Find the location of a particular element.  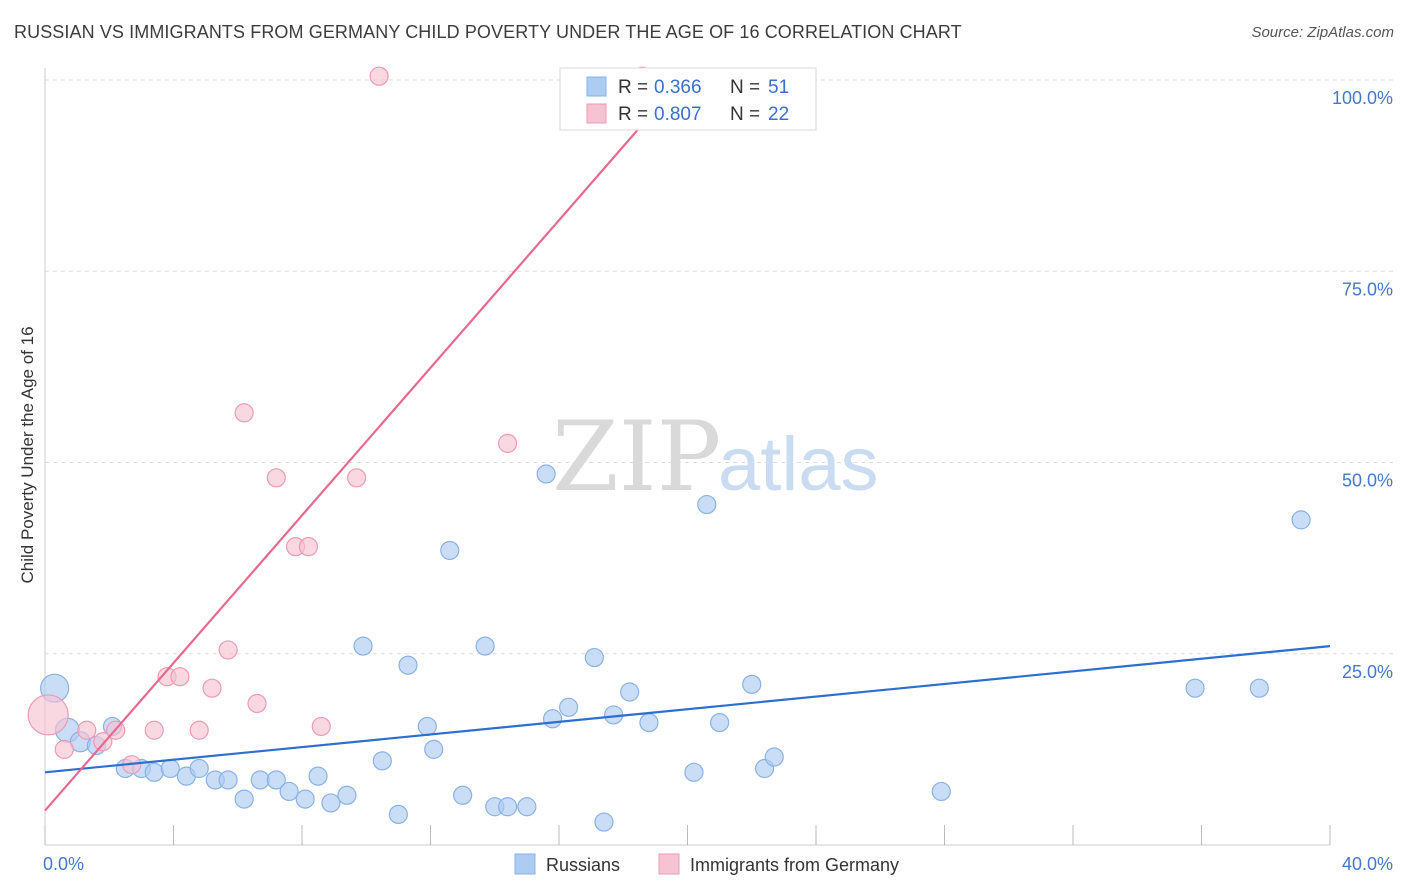

russians-trendline is located at coordinates (687, 709).